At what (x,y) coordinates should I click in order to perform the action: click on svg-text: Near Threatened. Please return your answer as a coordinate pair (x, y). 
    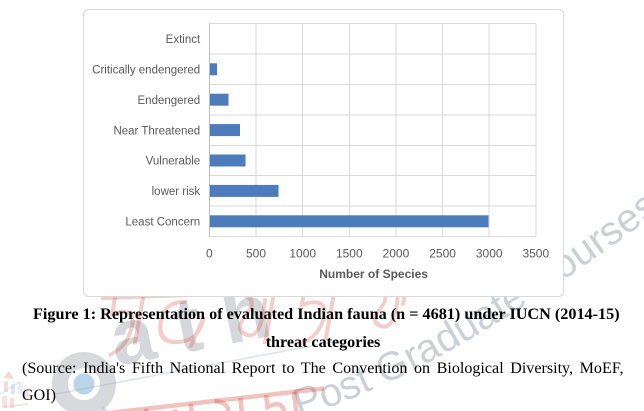
    Looking at the image, I should click on (156, 131).